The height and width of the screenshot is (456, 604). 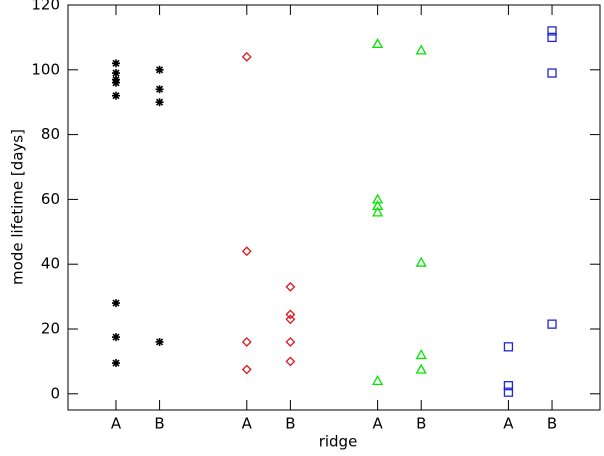 What do you see at coordinates (50, 134) in the screenshot?
I see `y-tick-label: 80` at bounding box center [50, 134].